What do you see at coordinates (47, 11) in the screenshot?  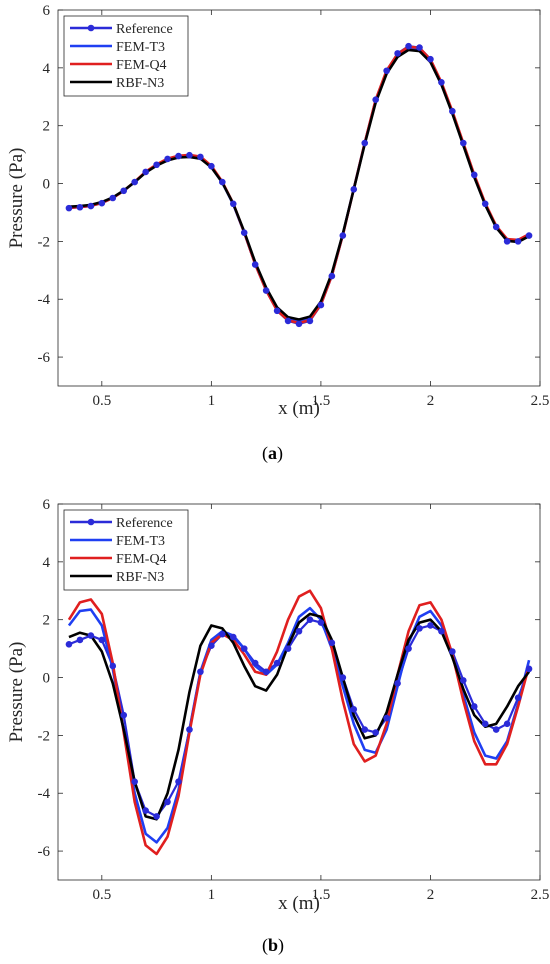 I see `y-tick-label: 6` at bounding box center [47, 11].